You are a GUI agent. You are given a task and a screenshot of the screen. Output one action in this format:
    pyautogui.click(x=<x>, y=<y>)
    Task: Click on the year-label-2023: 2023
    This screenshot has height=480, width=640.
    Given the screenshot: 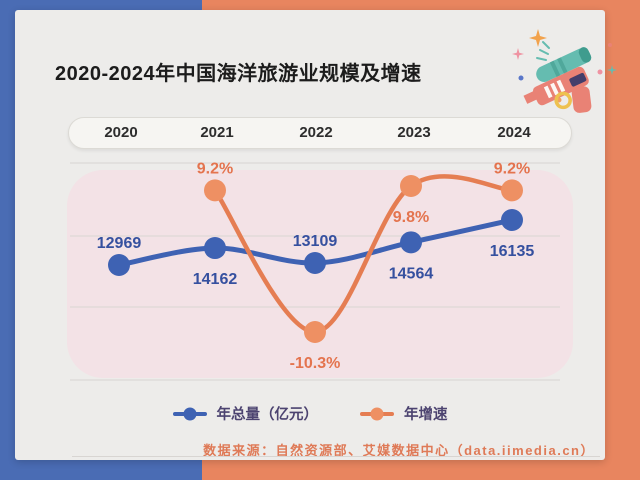 What is the action you would take?
    pyautogui.click(x=414, y=132)
    